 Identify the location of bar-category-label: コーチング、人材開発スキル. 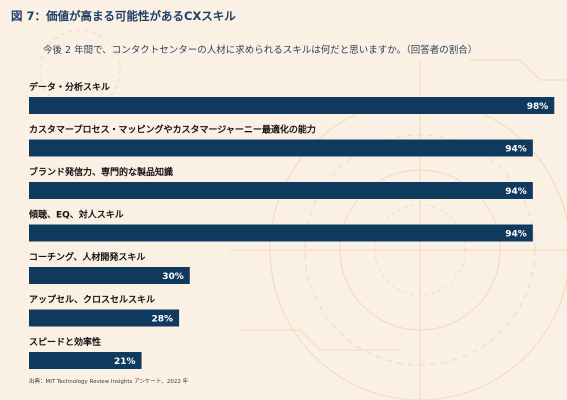
(87, 257).